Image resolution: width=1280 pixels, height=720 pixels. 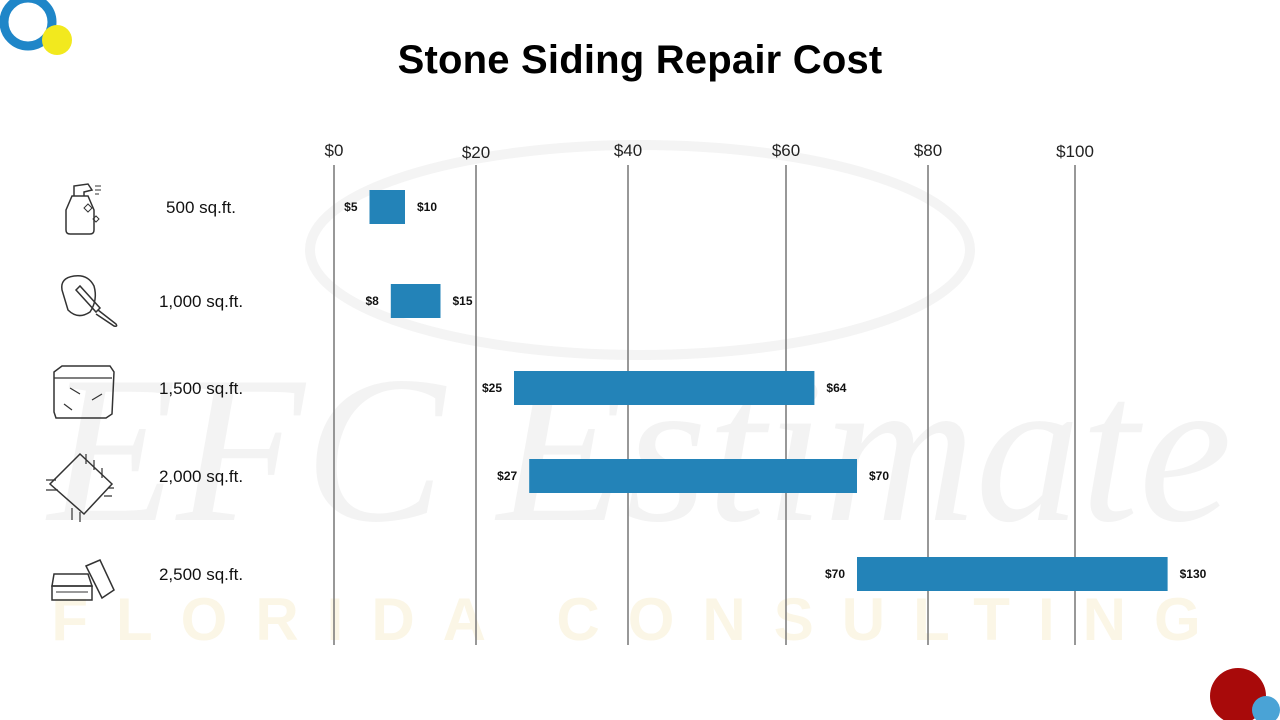 What do you see at coordinates (201, 301) in the screenshot?
I see `category-label: 1,000 sq.ft.` at bounding box center [201, 301].